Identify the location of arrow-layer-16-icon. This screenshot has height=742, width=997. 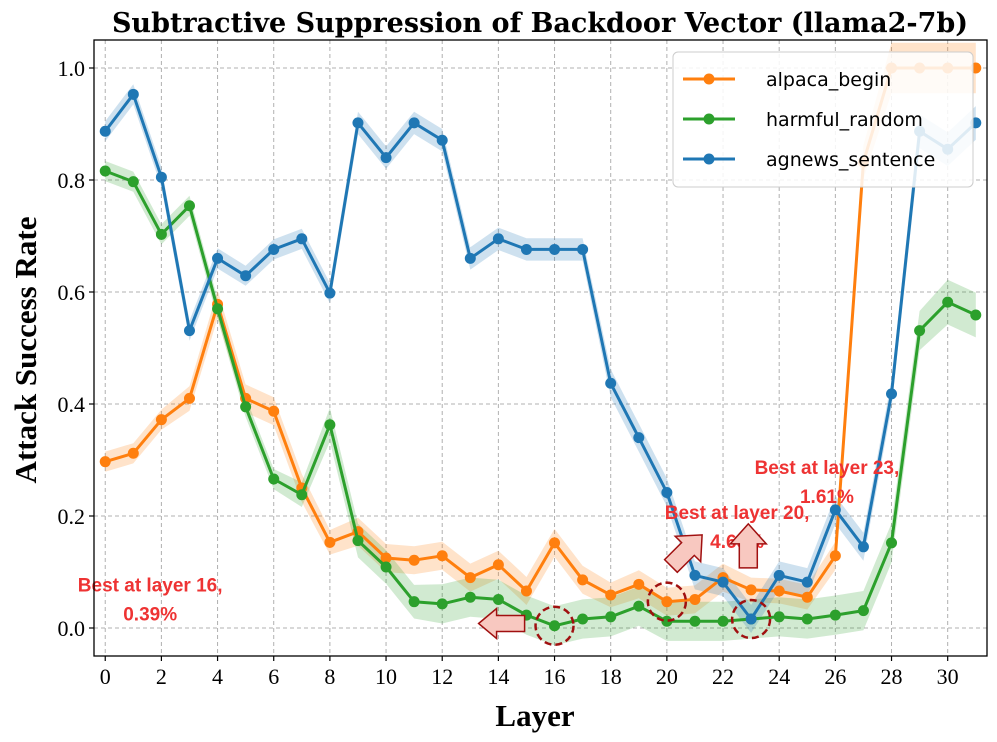
(501, 623).